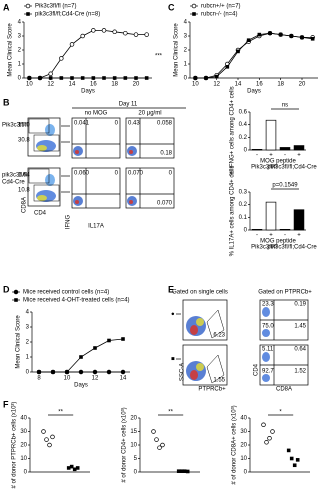  Describe the element at coordinates (136, 85) in the screenshot. I see `x-tick-label: 20` at that location.